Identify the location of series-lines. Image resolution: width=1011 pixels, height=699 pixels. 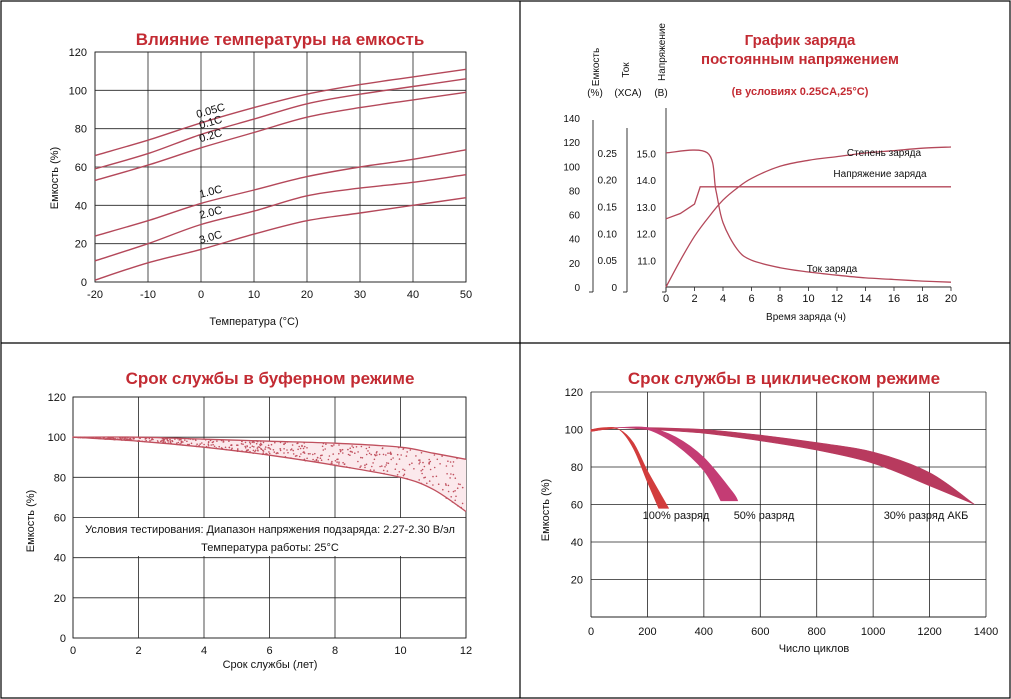
(808, 217).